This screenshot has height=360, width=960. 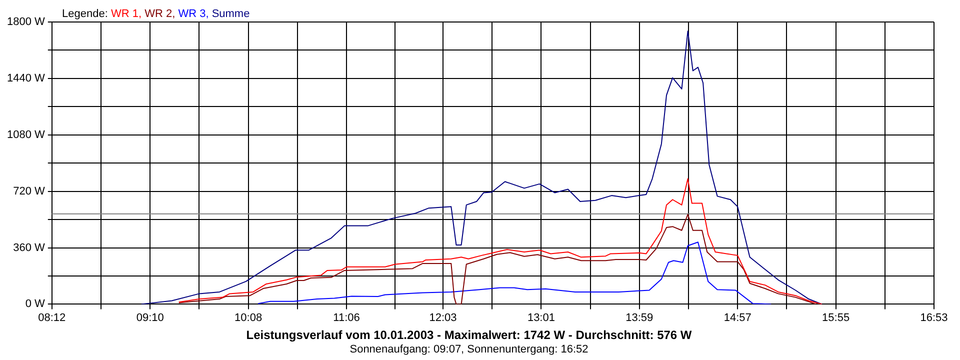 What do you see at coordinates (85, 14) in the screenshot?
I see `legend-title: Legende:` at bounding box center [85, 14].